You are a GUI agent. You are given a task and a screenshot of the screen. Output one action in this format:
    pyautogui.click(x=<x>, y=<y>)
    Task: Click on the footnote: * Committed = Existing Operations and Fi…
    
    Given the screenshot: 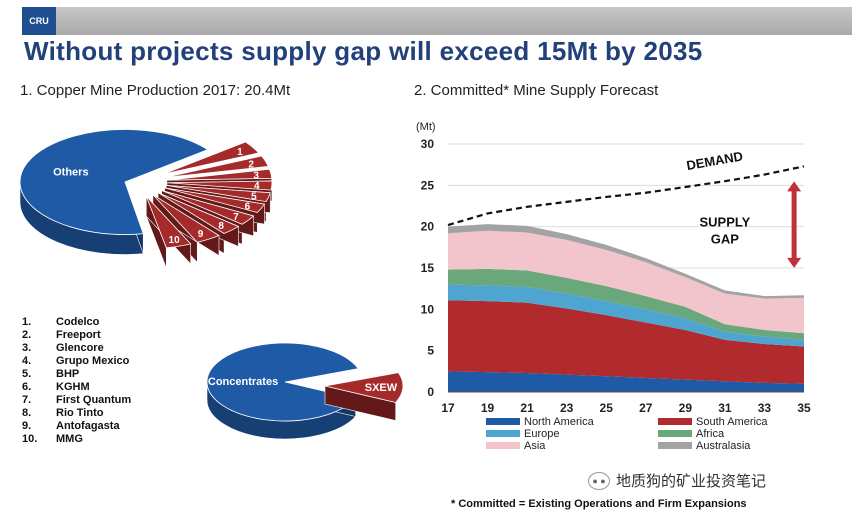 What is the action you would take?
    pyautogui.click(x=599, y=504)
    